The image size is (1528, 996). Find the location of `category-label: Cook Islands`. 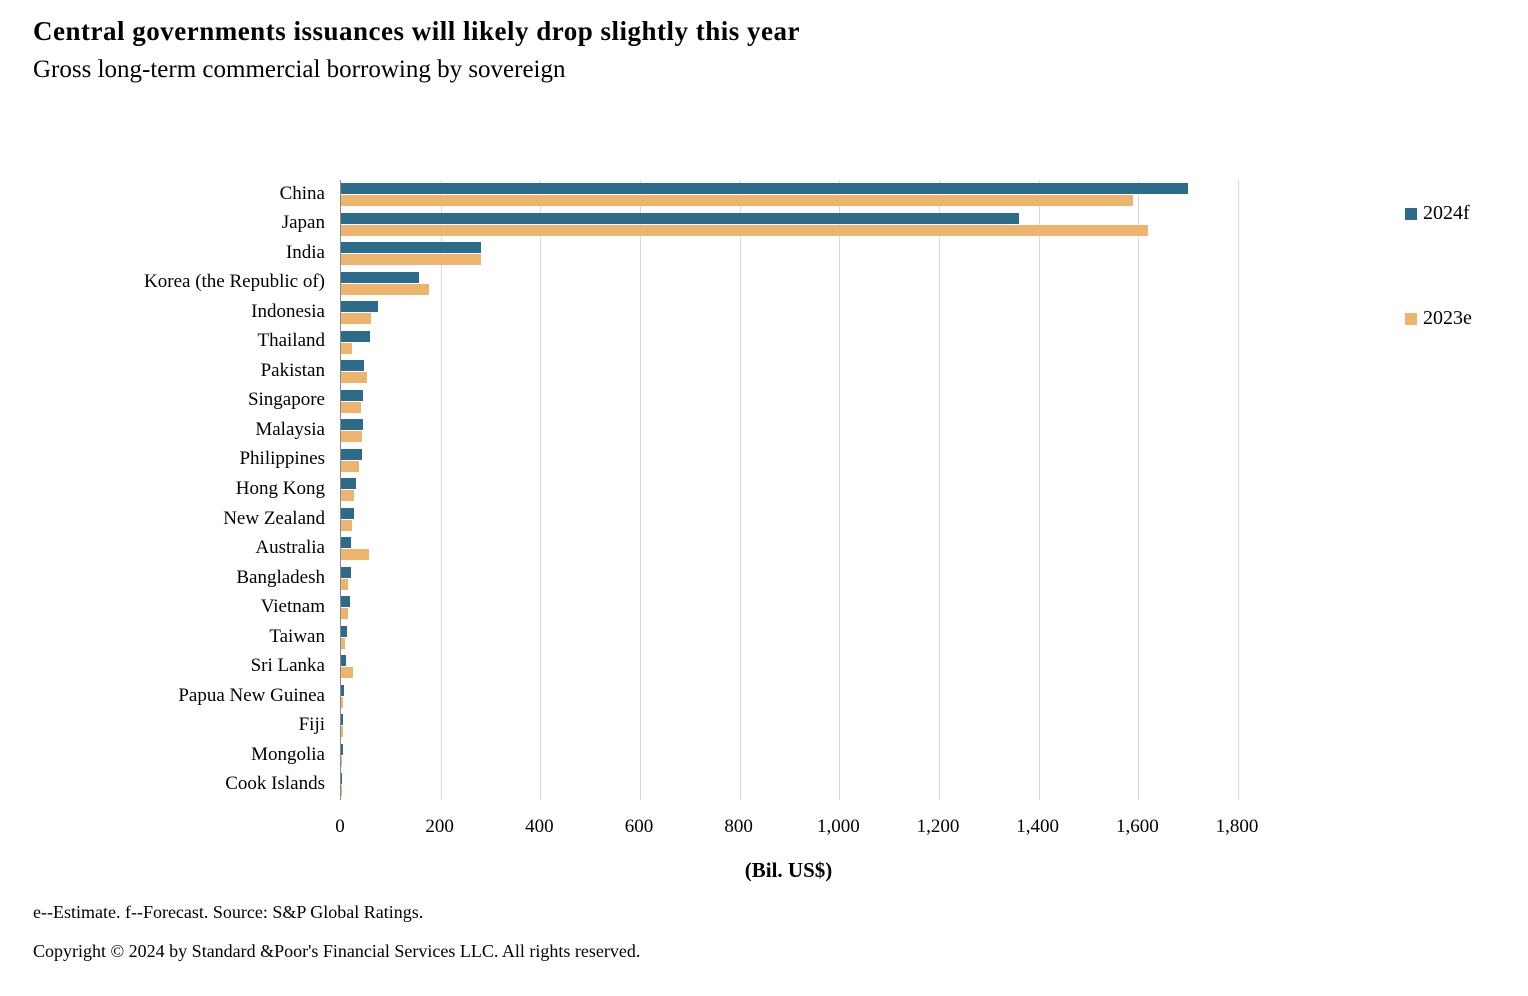

category-label: Cook Islands is located at coordinates (275, 784).